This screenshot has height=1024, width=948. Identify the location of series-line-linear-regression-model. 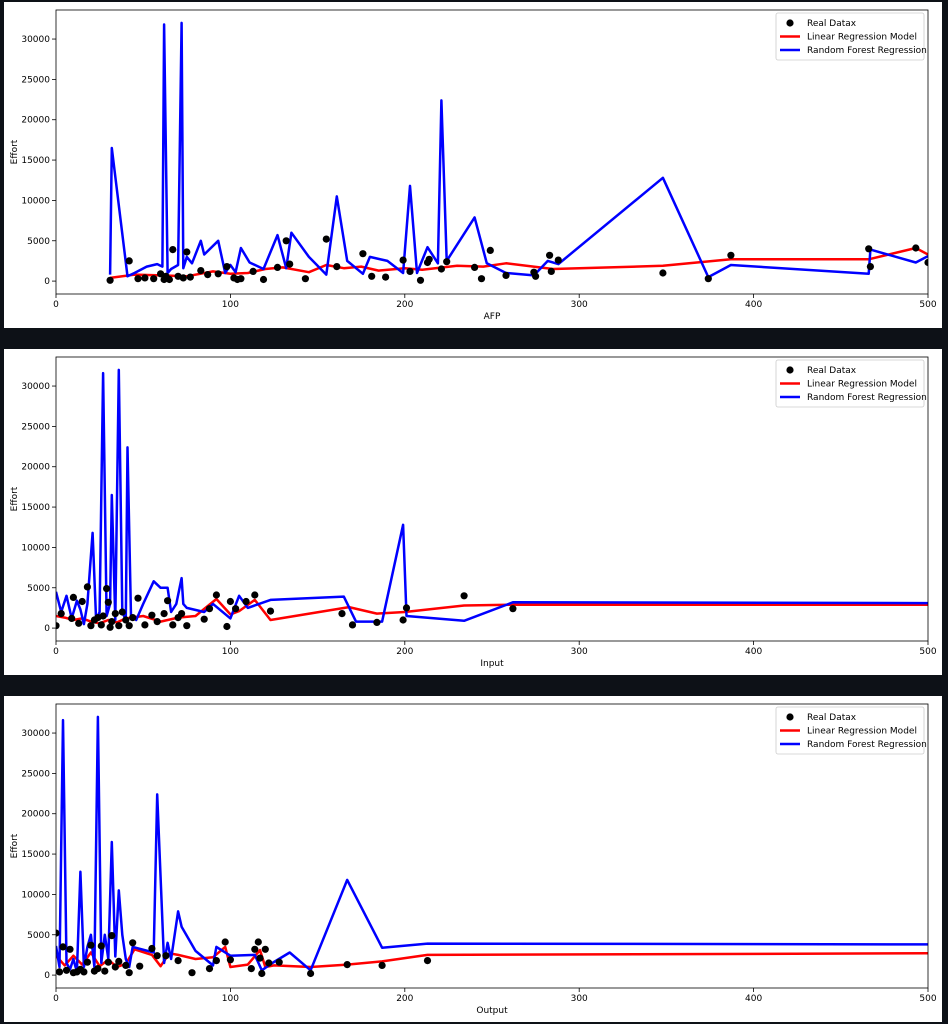
(518, 263).